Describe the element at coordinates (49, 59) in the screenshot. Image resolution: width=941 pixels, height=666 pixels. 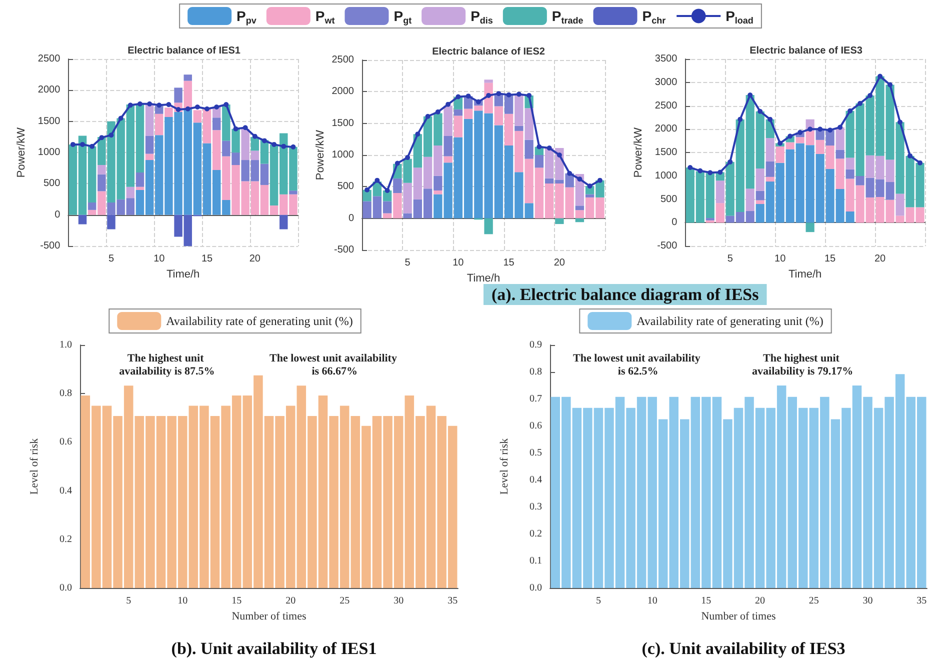
I see `y-tick-label: 2500` at that location.